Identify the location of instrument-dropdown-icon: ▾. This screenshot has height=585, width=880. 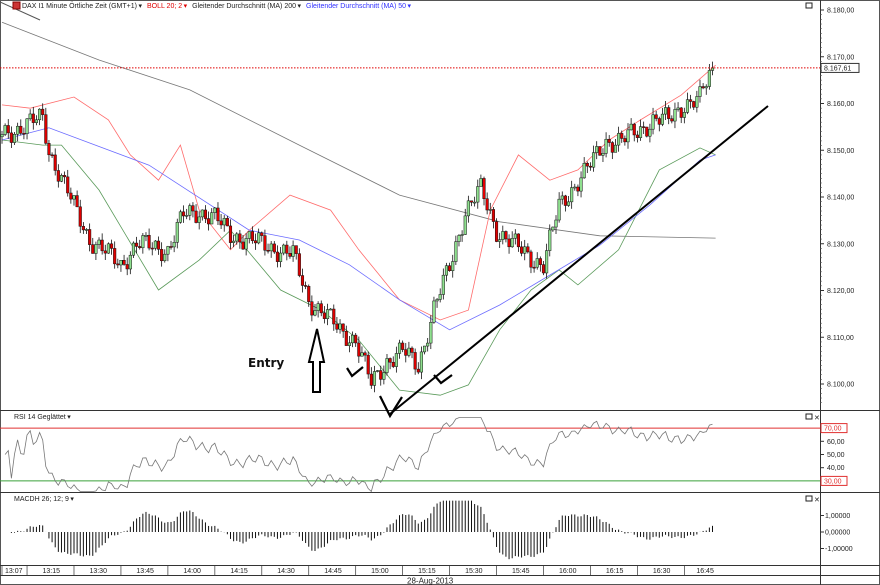
(140, 6).